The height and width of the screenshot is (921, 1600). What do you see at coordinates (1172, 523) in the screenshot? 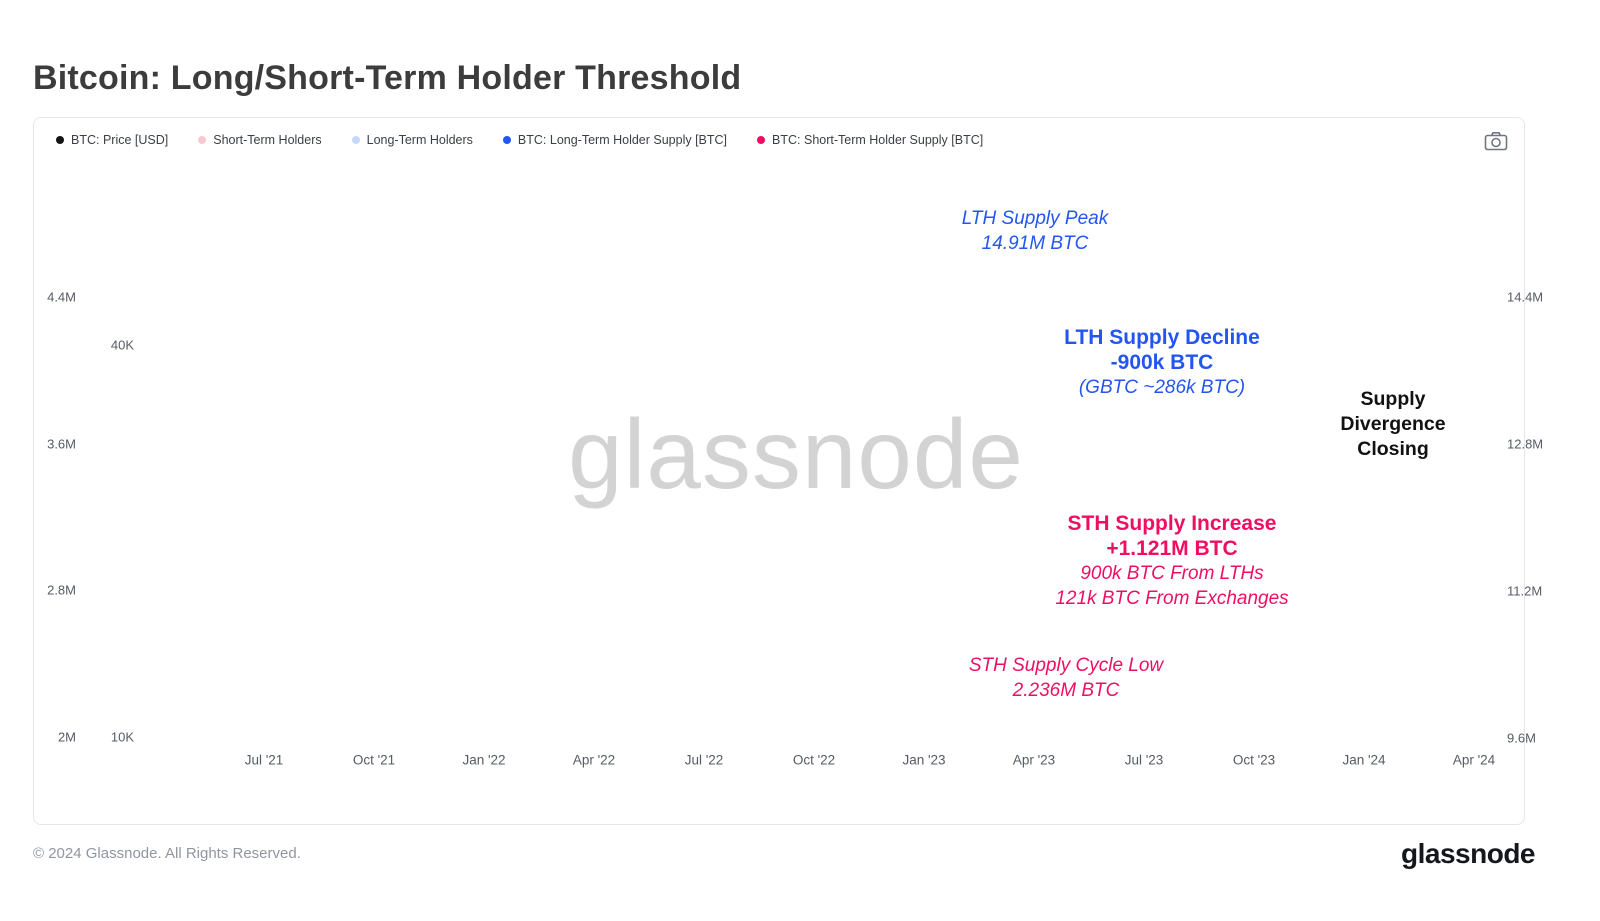
I see `annotation-line: STH Supply Increase` at bounding box center [1172, 523].